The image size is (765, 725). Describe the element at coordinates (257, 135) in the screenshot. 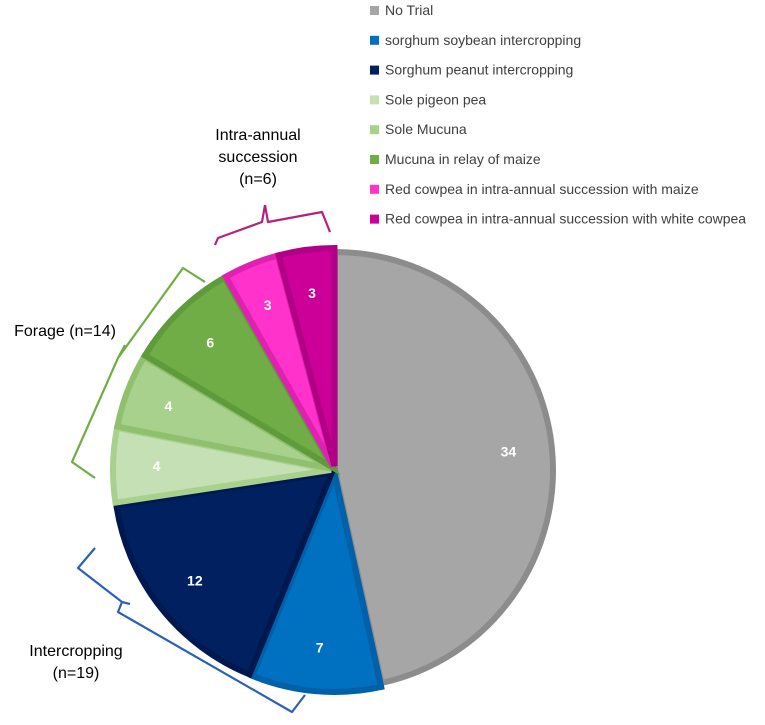

I see `group-label-1: Intra-annual` at that location.